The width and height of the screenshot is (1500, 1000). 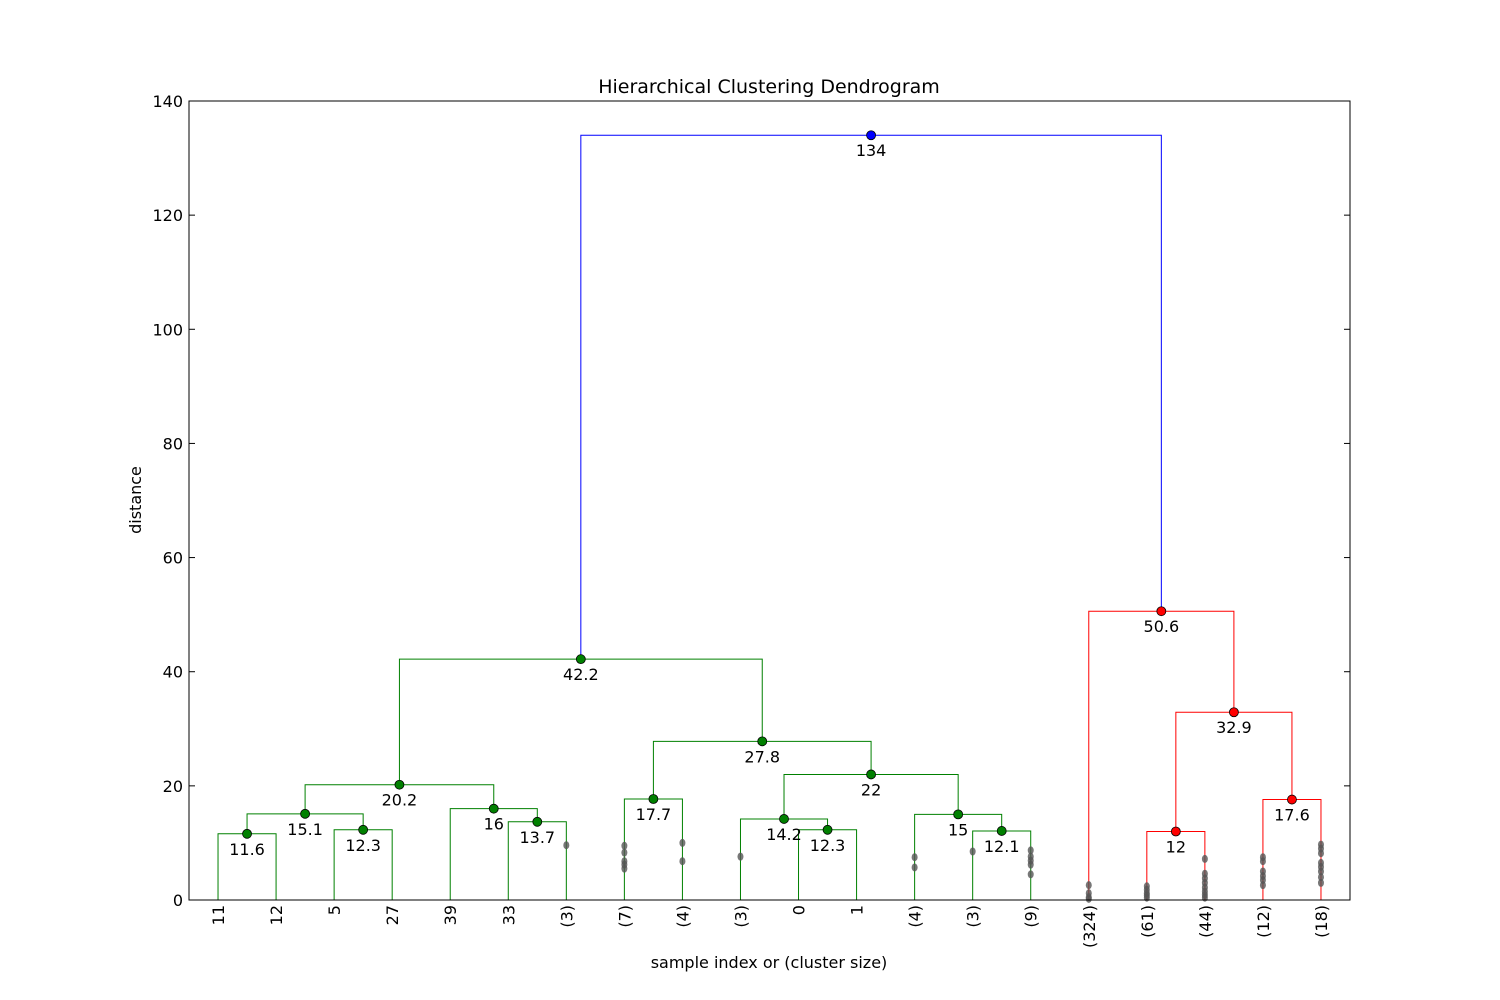 I want to click on x-tick-label: (12), so click(x=1263, y=921).